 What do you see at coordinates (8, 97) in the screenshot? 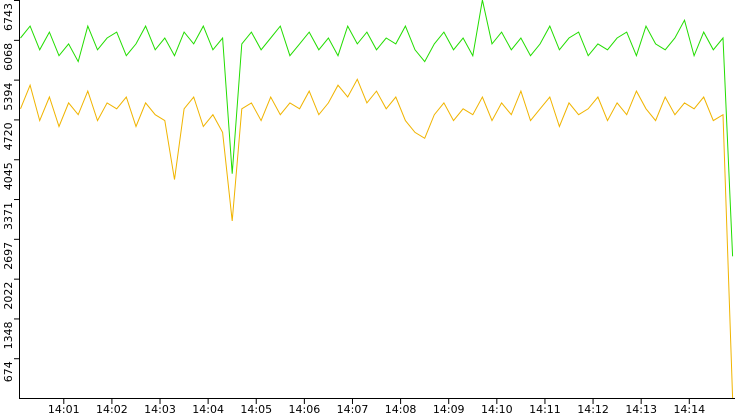
I see `y-tick-label: 5394` at bounding box center [8, 97].